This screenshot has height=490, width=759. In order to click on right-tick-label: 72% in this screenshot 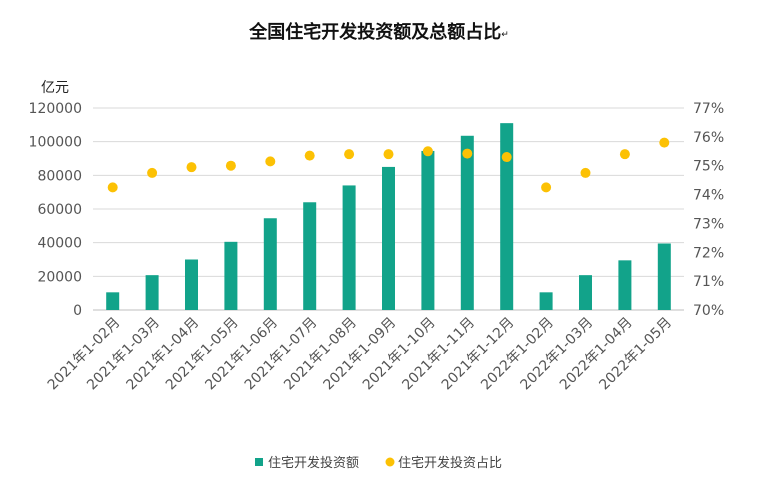, I will do `click(708, 253)`.